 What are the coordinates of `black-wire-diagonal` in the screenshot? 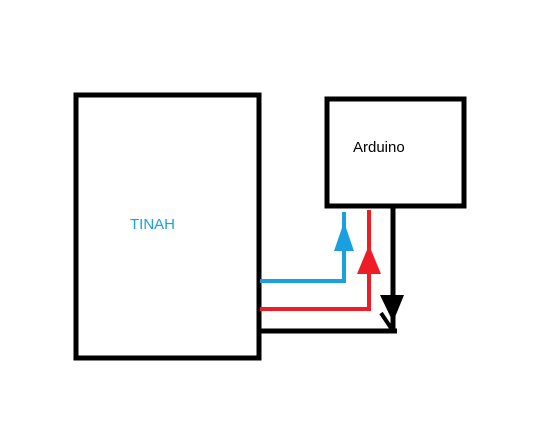 It's located at (387, 322).